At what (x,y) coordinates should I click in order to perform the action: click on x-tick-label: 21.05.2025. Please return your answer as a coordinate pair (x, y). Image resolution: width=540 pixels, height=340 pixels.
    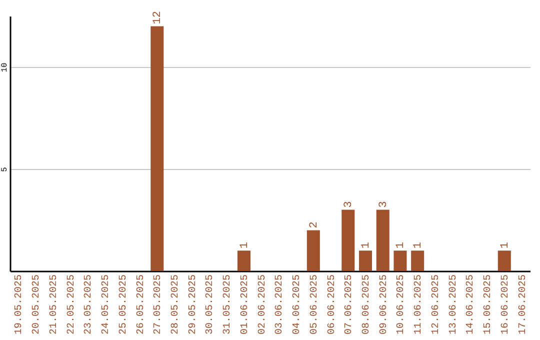
    Looking at the image, I should click on (54, 304).